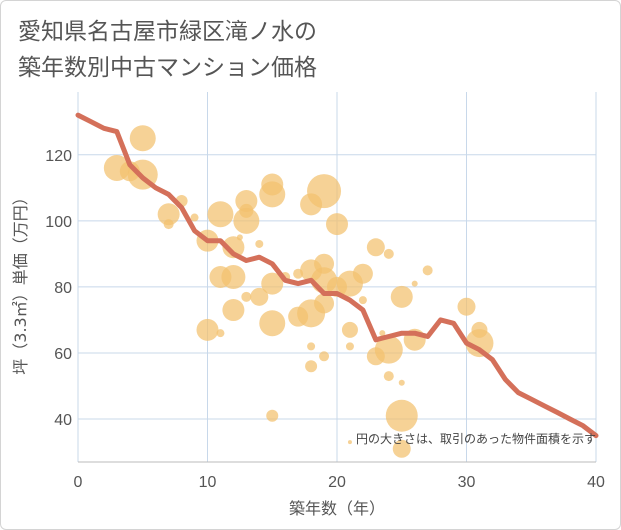  What do you see at coordinates (467, 482) in the screenshot?
I see `x-tick-30: 30` at bounding box center [467, 482].